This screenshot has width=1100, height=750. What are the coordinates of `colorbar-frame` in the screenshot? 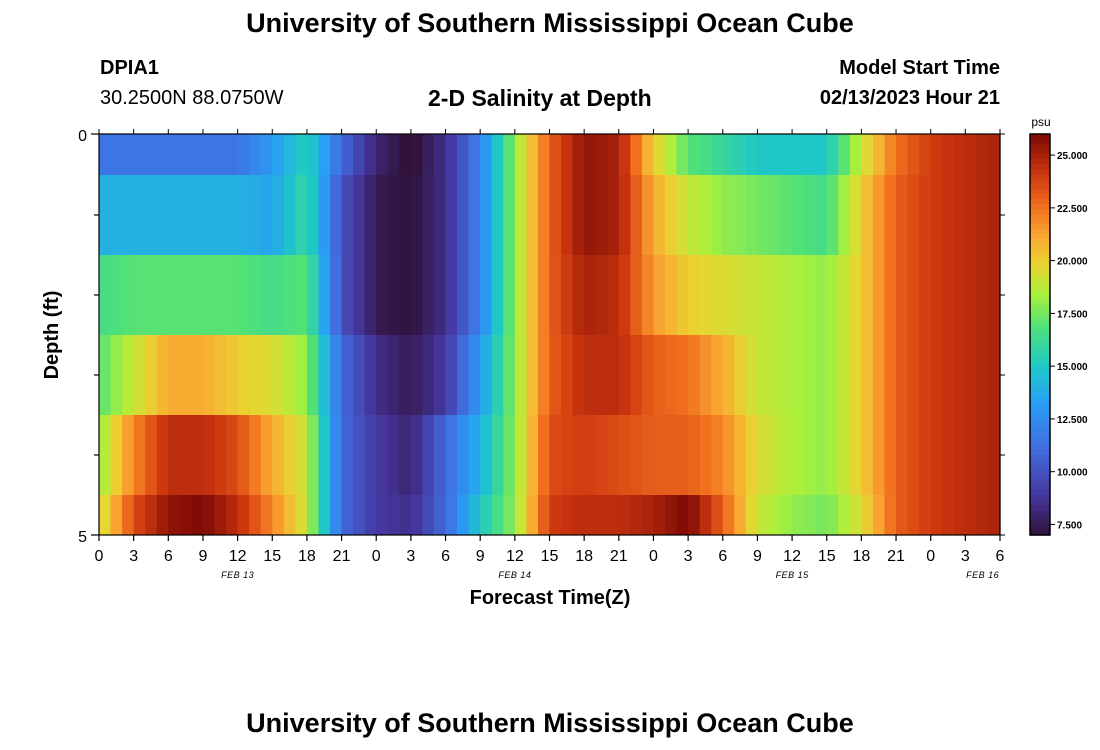 It's located at (1040, 334).